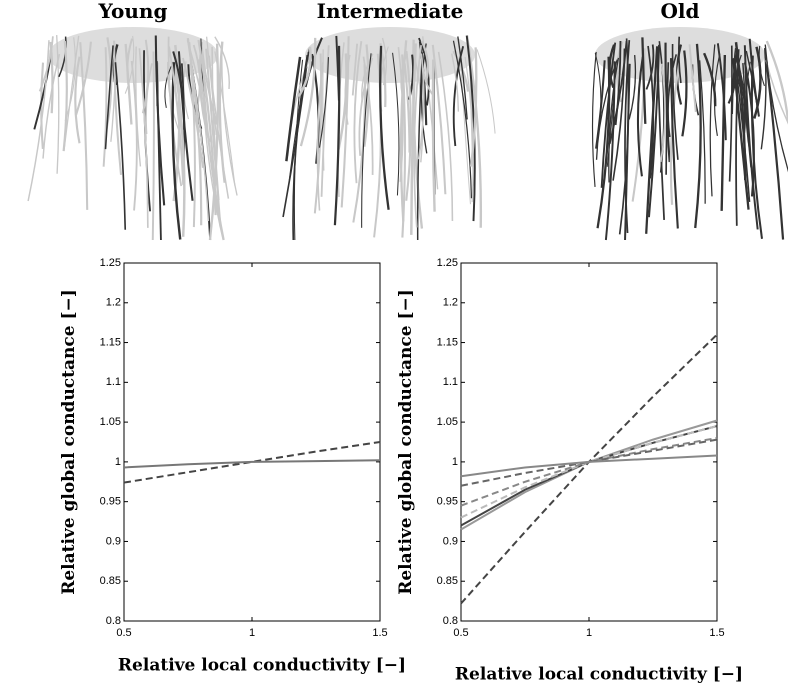  What do you see at coordinates (133, 11) in the screenshot?
I see `panel-label: Young` at bounding box center [133, 11].